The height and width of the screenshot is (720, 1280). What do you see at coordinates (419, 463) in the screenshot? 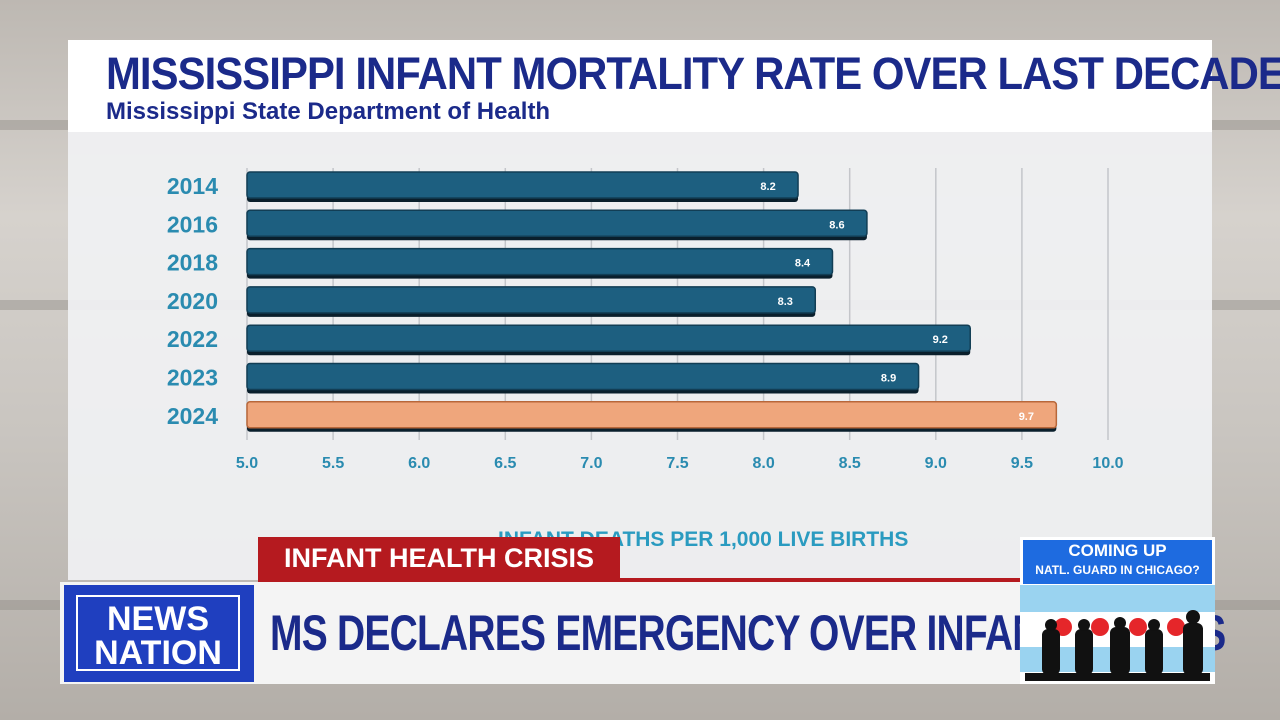
I see `x-tick-label: 6.0` at bounding box center [419, 463].